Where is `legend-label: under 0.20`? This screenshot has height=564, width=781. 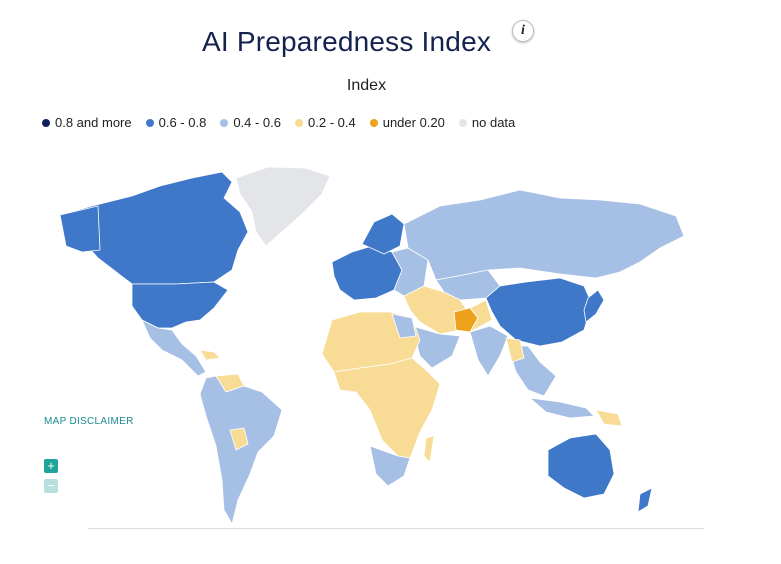 legend-label: under 0.20 is located at coordinates (413, 122).